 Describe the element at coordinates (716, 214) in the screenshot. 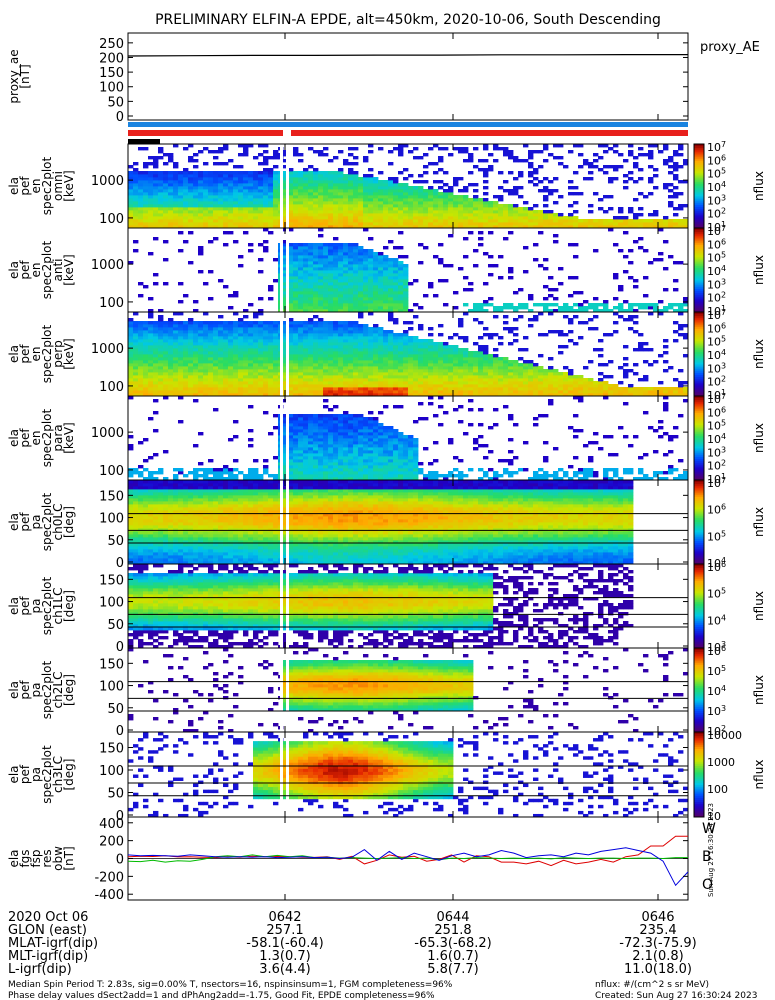

I see `colorbar-tick: 102` at that location.